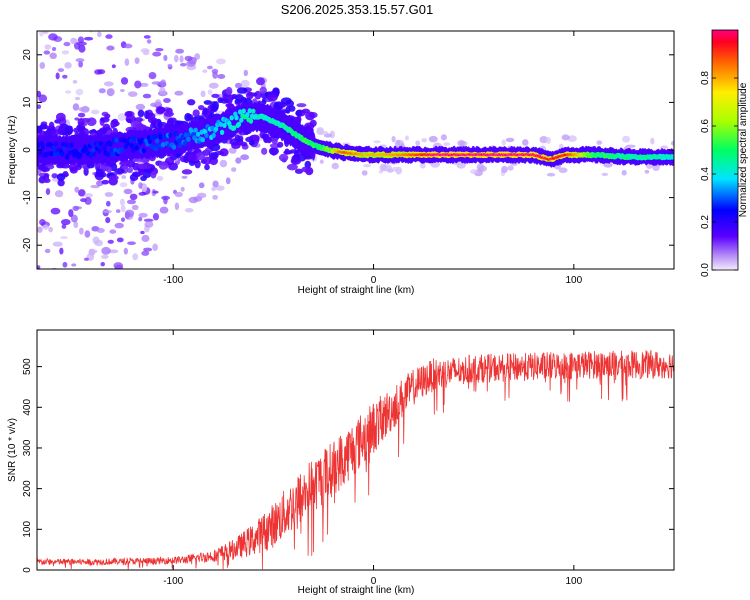  What do you see at coordinates (27, 245) in the screenshot?
I see `y-tick-label: -20` at bounding box center [27, 245].